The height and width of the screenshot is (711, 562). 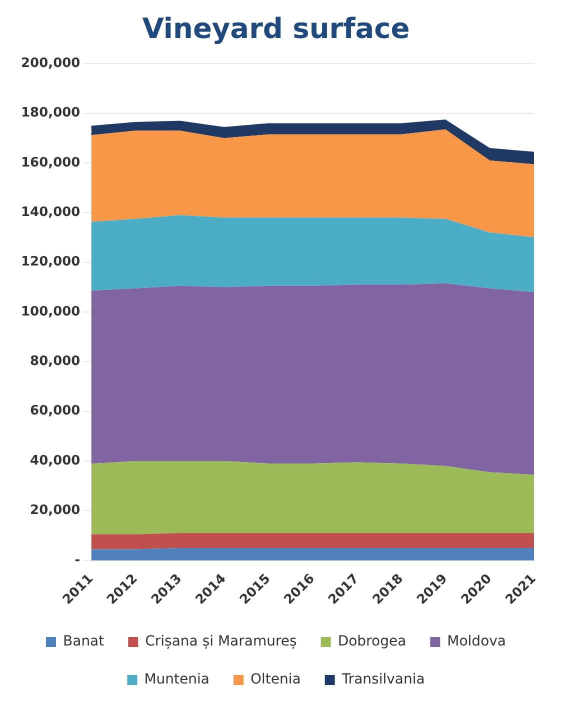 I want to click on y-tick-label: 140,000, so click(x=50, y=212).